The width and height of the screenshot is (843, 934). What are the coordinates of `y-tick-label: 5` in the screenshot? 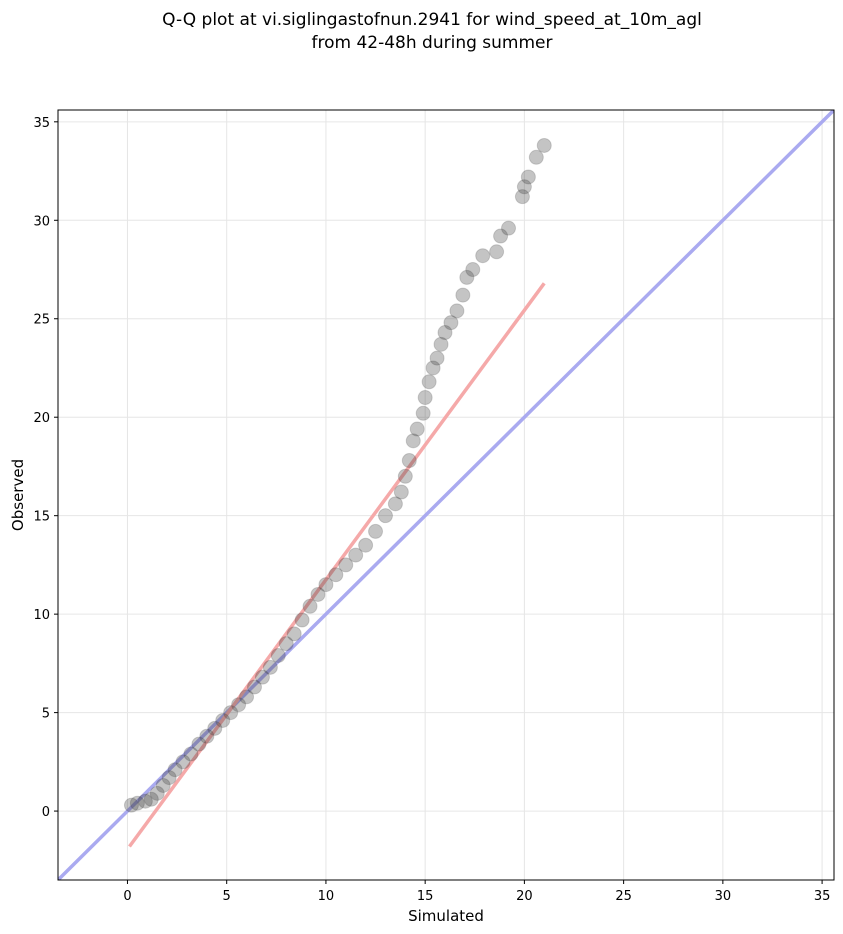 It's located at (46, 714).